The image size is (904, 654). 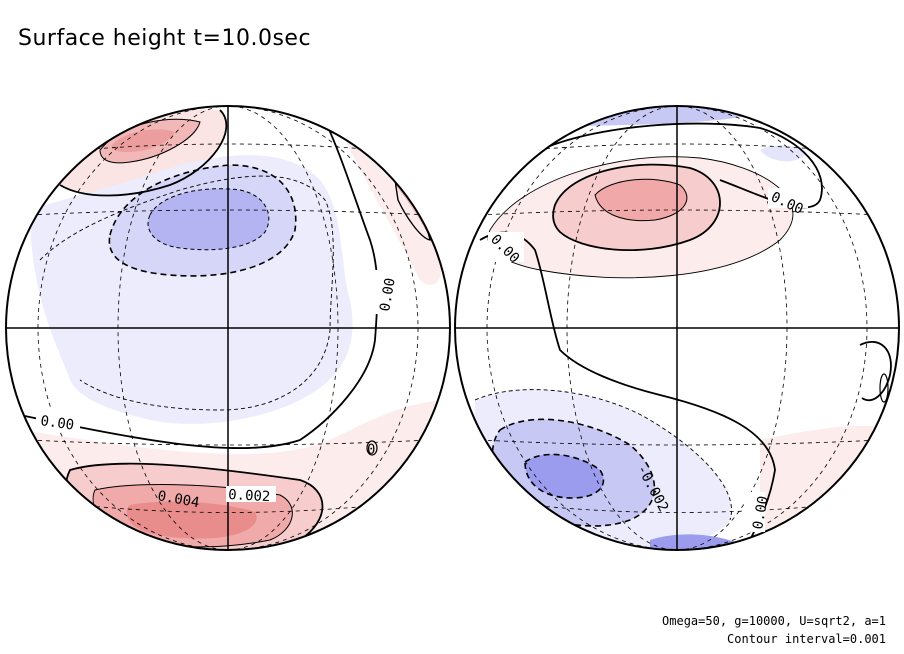 I want to click on right-neg-contour-core, so click(x=564, y=476).